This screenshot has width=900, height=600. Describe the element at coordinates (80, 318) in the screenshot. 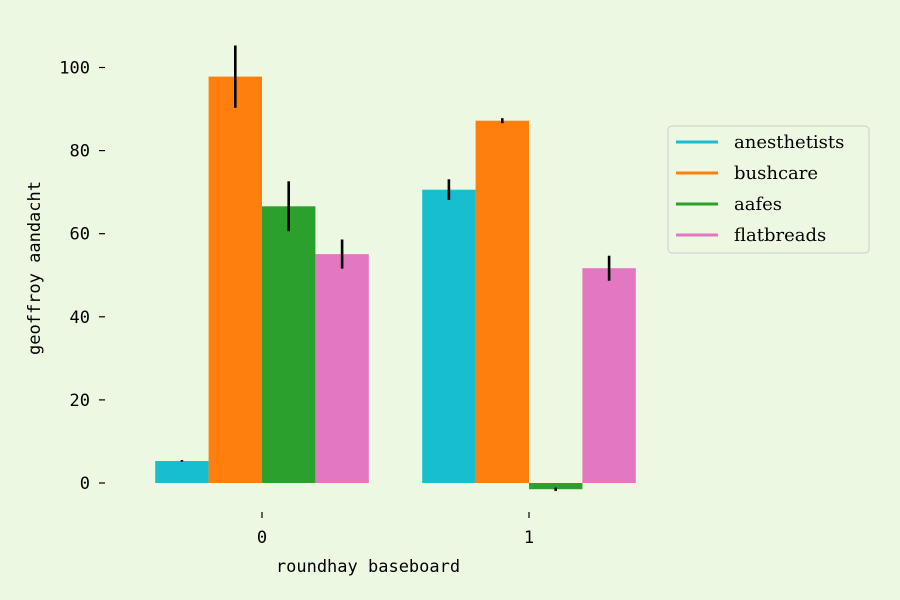

I see `y-tick-label-40: 40` at that location.